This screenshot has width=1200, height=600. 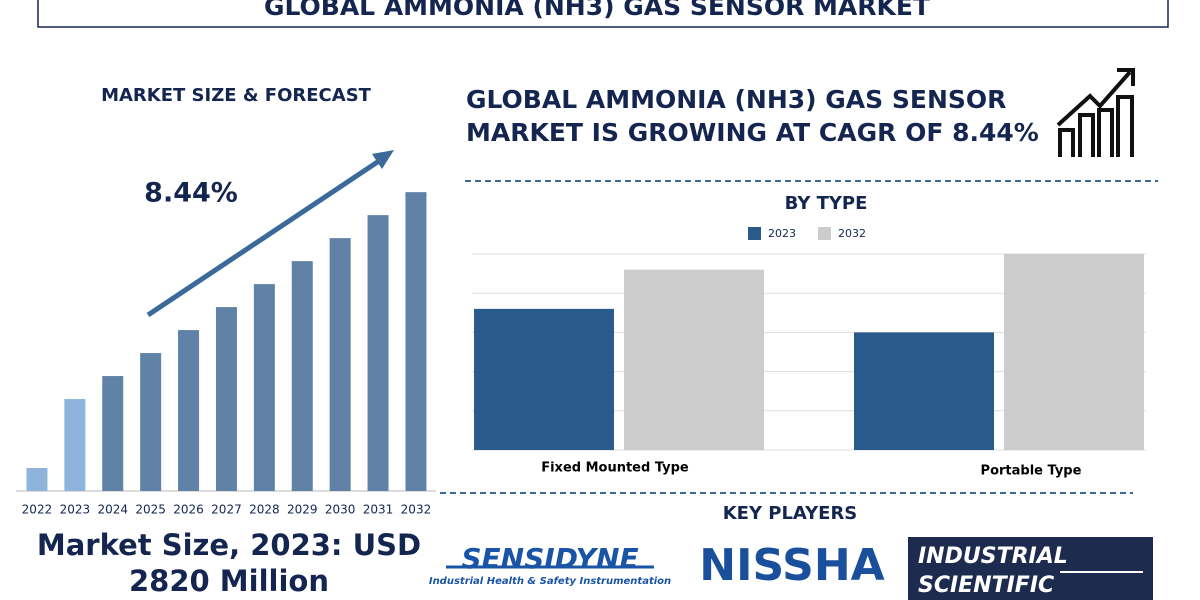 What do you see at coordinates (229, 581) in the screenshot?
I see `market-size: 2820 Million` at bounding box center [229, 581].